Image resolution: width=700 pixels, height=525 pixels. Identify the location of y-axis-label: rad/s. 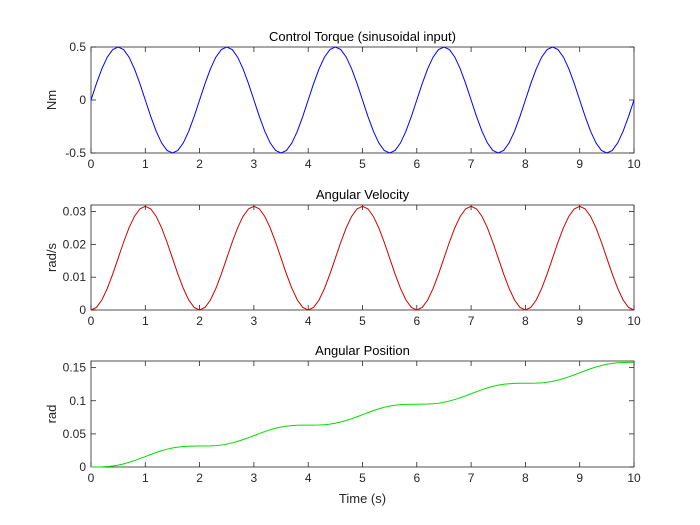
(51, 257).